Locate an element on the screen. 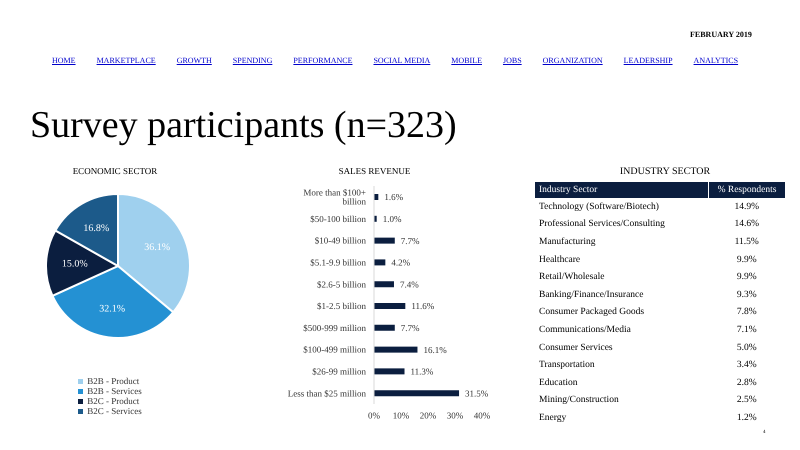  data-label: 32.1% is located at coordinates (112, 308).